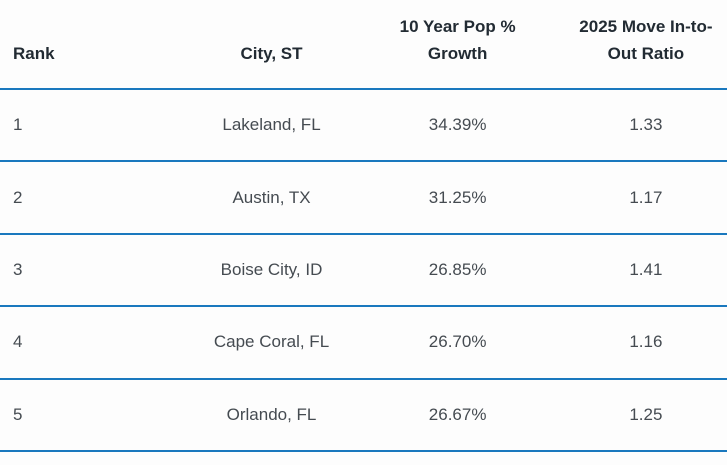 This screenshot has width=727, height=465. What do you see at coordinates (271, 125) in the screenshot?
I see `cell-city: Lakeland, FL` at bounding box center [271, 125].